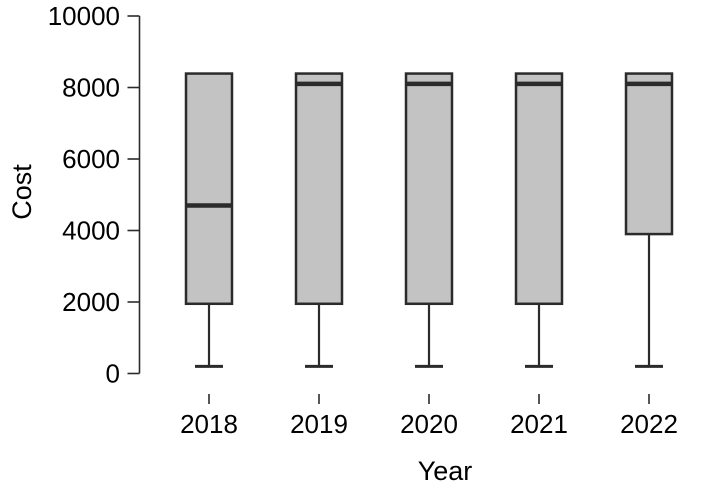 The height and width of the screenshot is (489, 709). What do you see at coordinates (84, 16) in the screenshot?
I see `y-tick-label: 10000` at bounding box center [84, 16].